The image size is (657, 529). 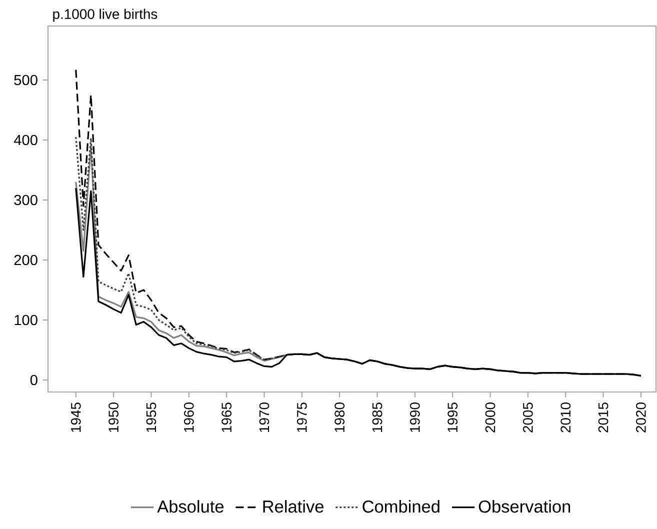 I want to click on legend-label: Observation, so click(x=524, y=506).